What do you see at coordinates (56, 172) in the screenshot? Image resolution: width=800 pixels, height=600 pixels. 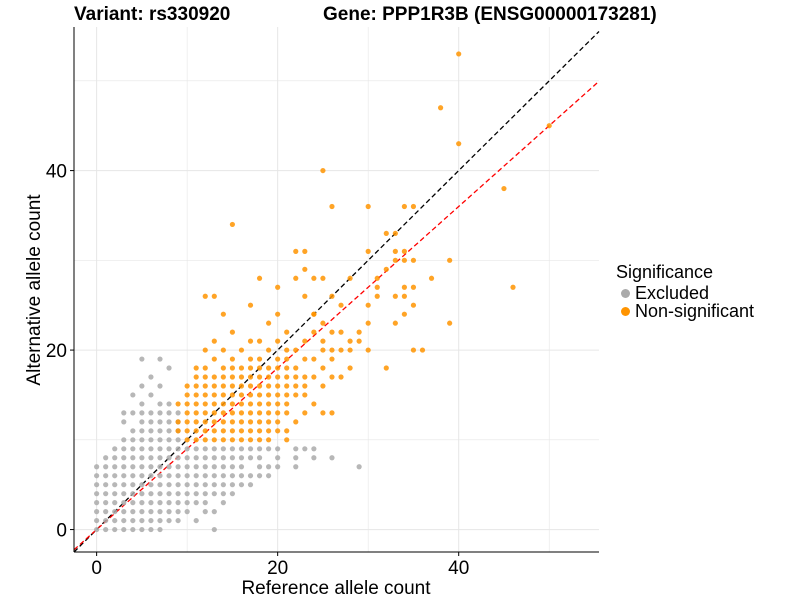 I see `y-tick-label: 40` at bounding box center [56, 172].